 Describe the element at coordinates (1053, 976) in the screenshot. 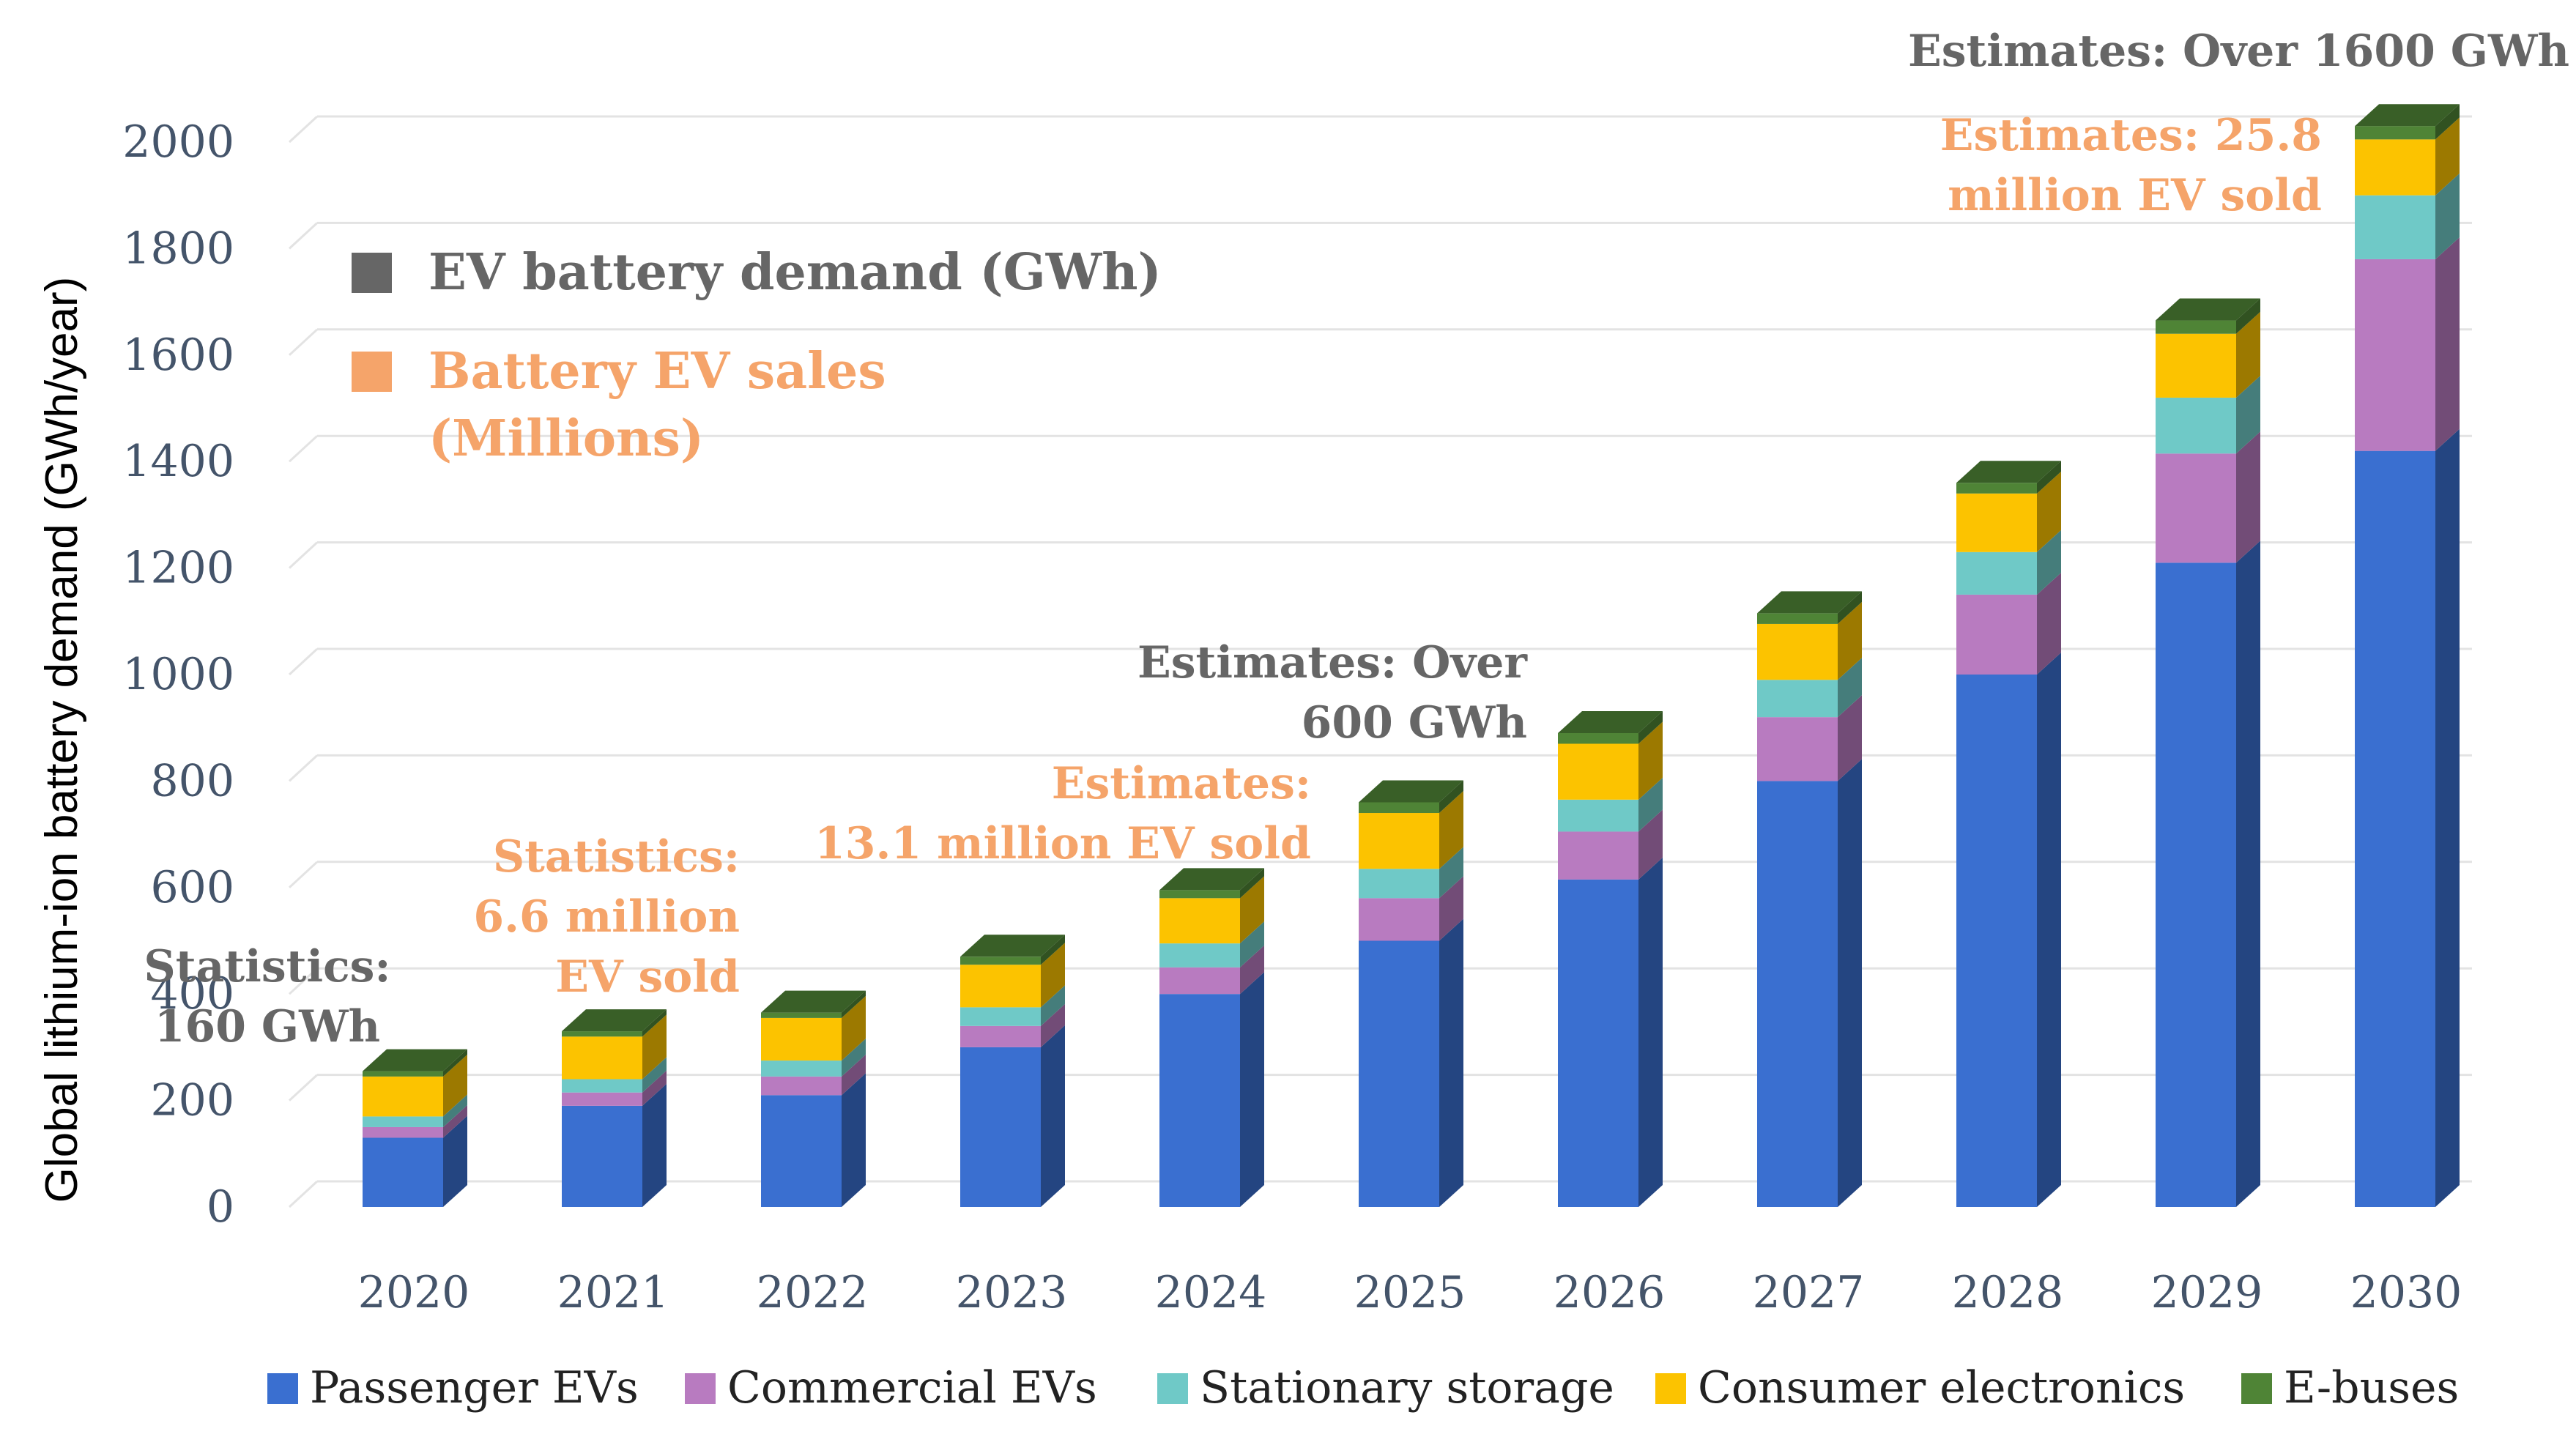

I see `bar-consumer-electronics-2023-side` at that location.